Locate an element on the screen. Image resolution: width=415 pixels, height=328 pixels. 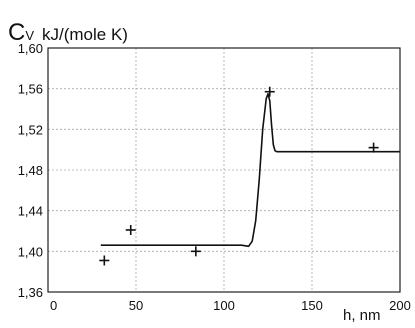
y-axis-label: CV kJ/(mole K) is located at coordinates (68, 32).